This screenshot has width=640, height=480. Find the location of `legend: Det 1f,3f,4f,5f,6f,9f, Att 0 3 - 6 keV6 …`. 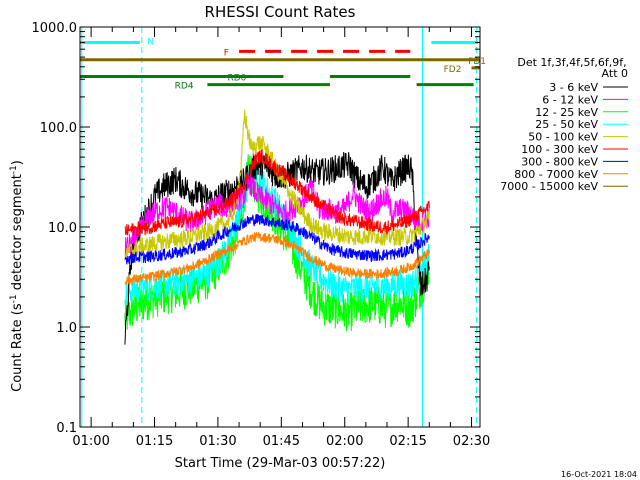

legend: Det 1f,3f,4f,5f,6f,9f, Att 0 3 - 6 keV6 … is located at coordinates (564, 124).